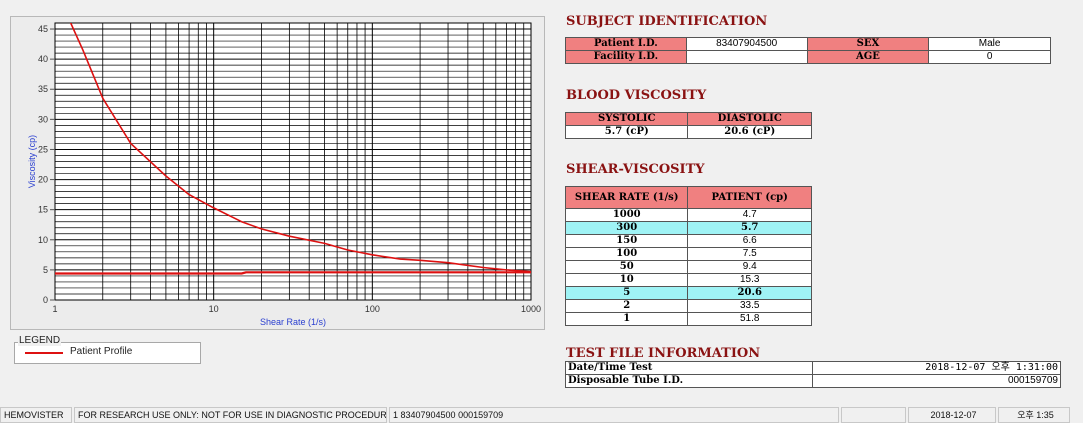 The width and height of the screenshot is (1083, 423). What do you see at coordinates (667, 21) in the screenshot?
I see `subject-title: SUBJECT IDENTIFICATION` at bounding box center [667, 21].